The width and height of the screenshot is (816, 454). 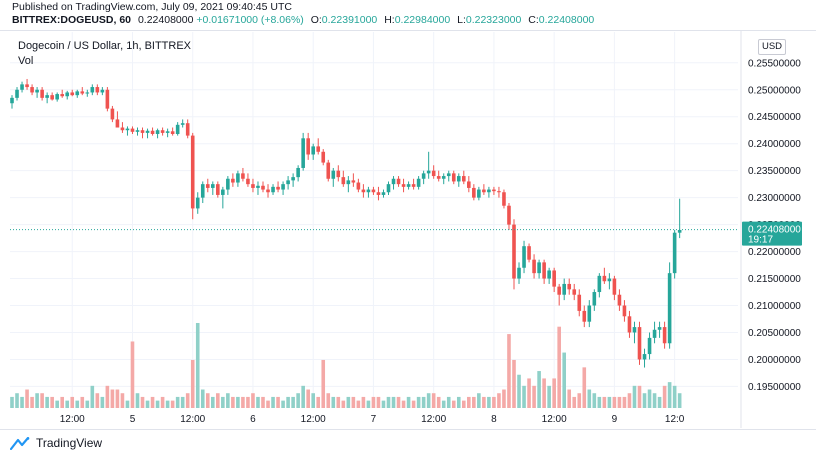 I want to click on close-label: C:, so click(x=533, y=20).